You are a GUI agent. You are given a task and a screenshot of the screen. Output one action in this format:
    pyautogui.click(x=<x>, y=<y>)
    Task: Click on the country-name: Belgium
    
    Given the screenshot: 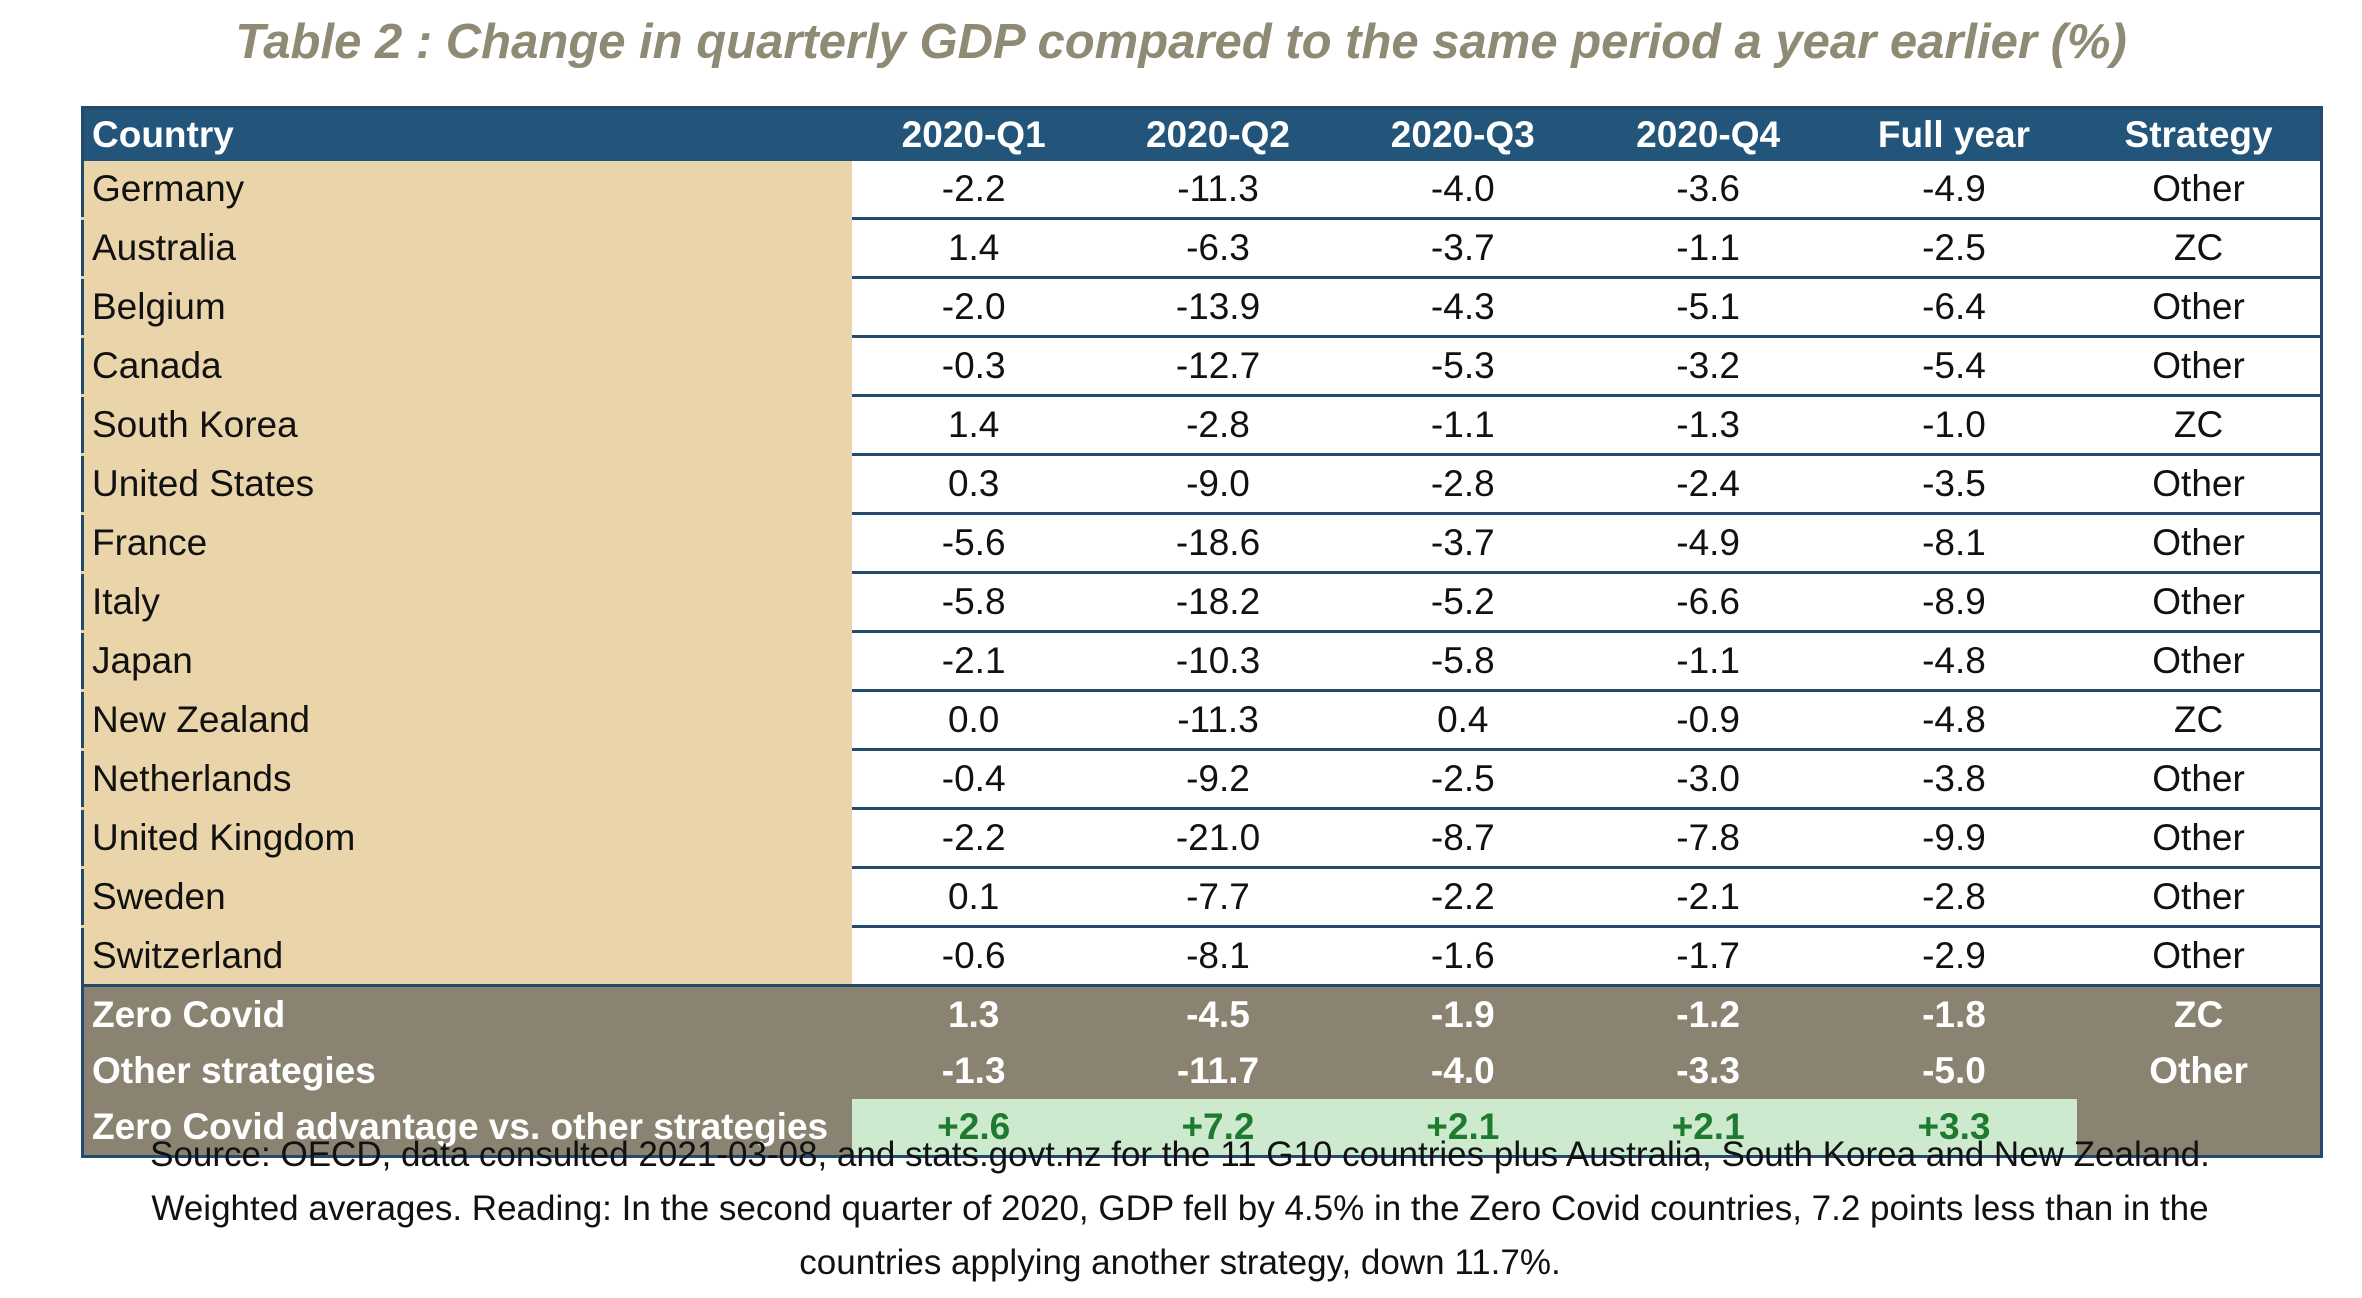 What is the action you would take?
    pyautogui.click(x=467, y=307)
    